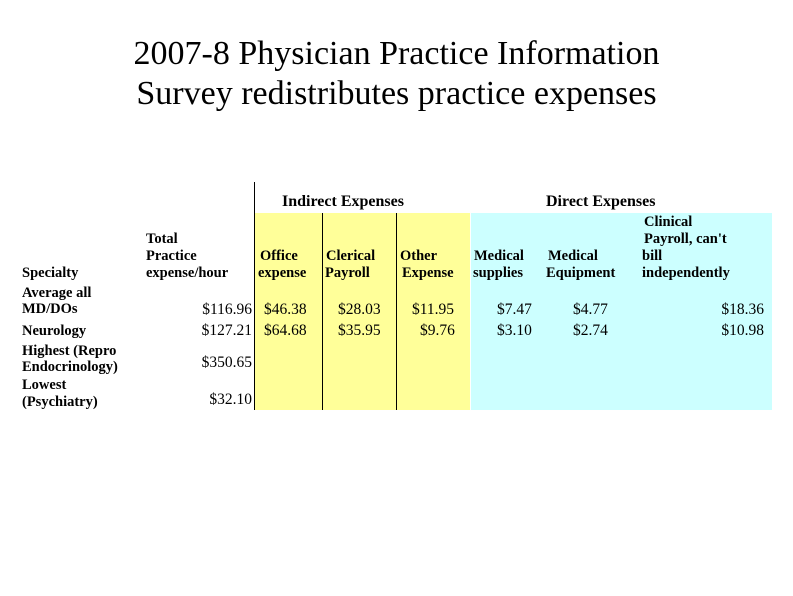  I want to click on row-specialty: (Psychiatry), so click(60, 402).